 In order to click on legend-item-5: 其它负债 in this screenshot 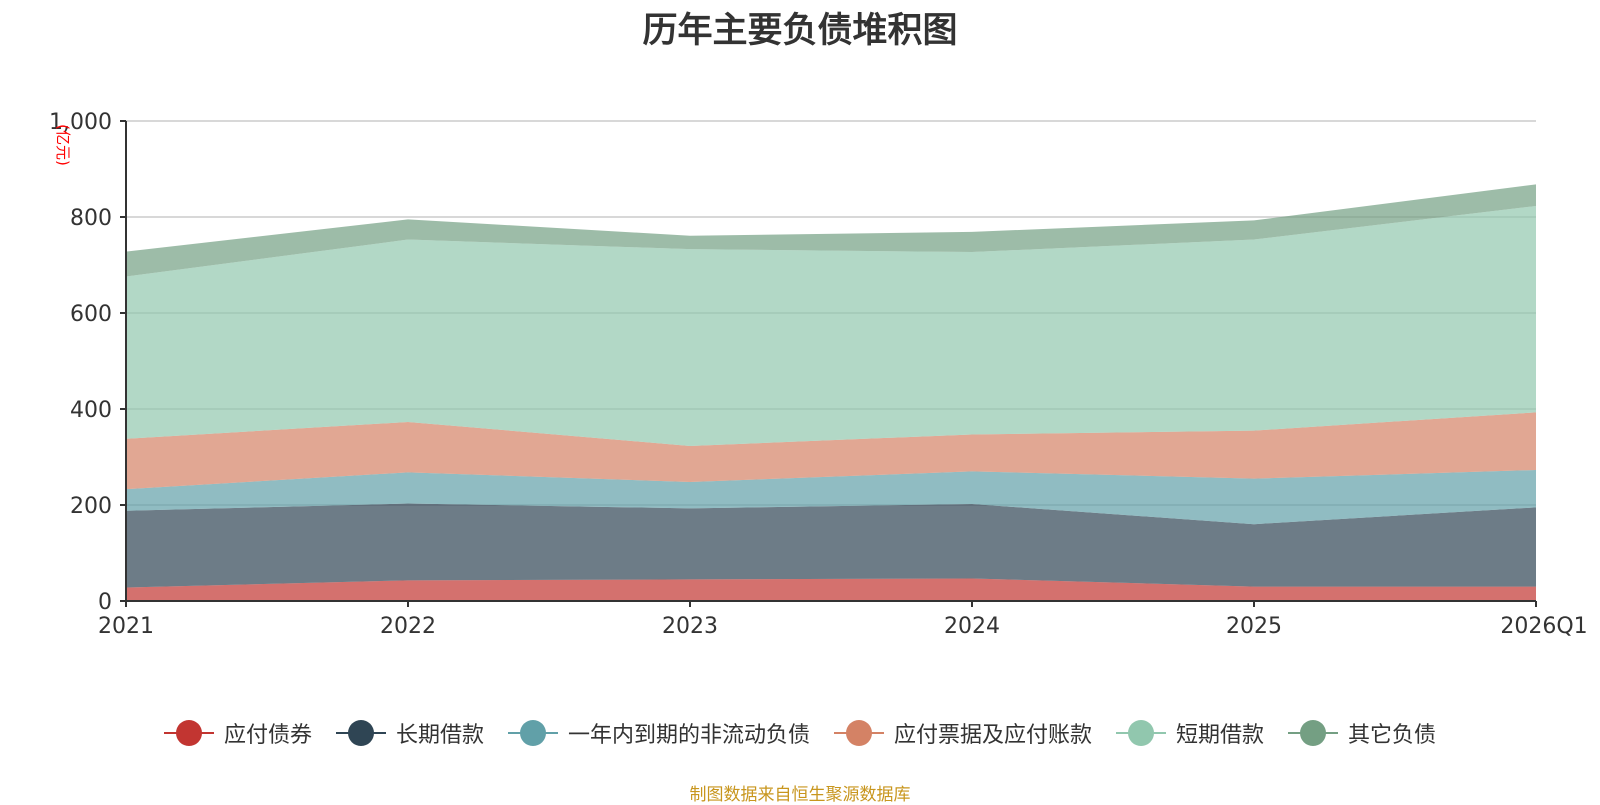, I will do `click(1362, 733)`.